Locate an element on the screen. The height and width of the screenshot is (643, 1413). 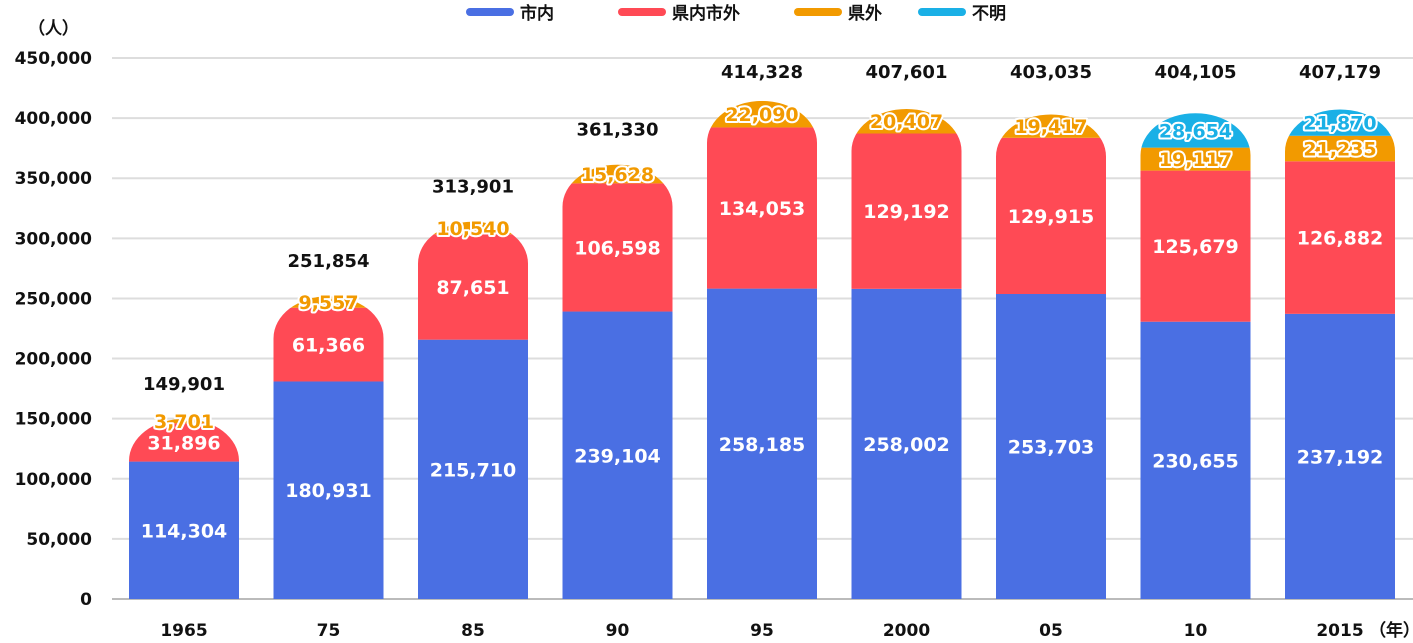
total-label: 414,328 is located at coordinates (762, 72).